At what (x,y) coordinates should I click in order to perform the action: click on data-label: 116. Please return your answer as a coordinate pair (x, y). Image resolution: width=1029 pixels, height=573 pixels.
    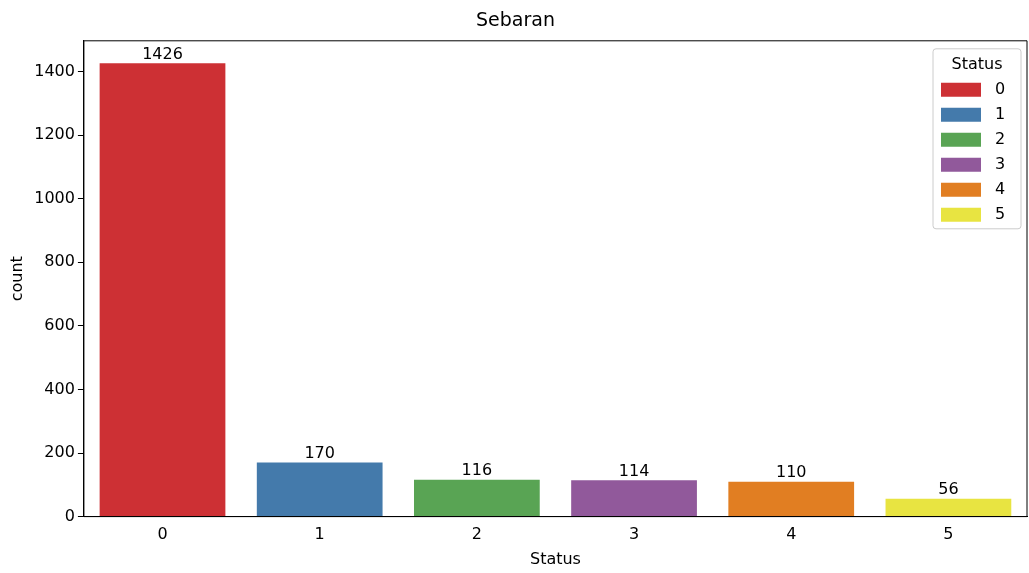
    Looking at the image, I should click on (477, 469).